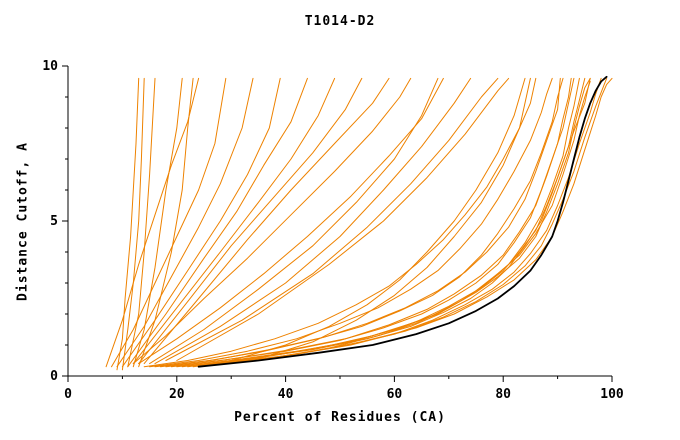 The height and width of the screenshot is (440, 680). What do you see at coordinates (54, 221) in the screenshot?
I see `svg-text: 5` at bounding box center [54, 221].